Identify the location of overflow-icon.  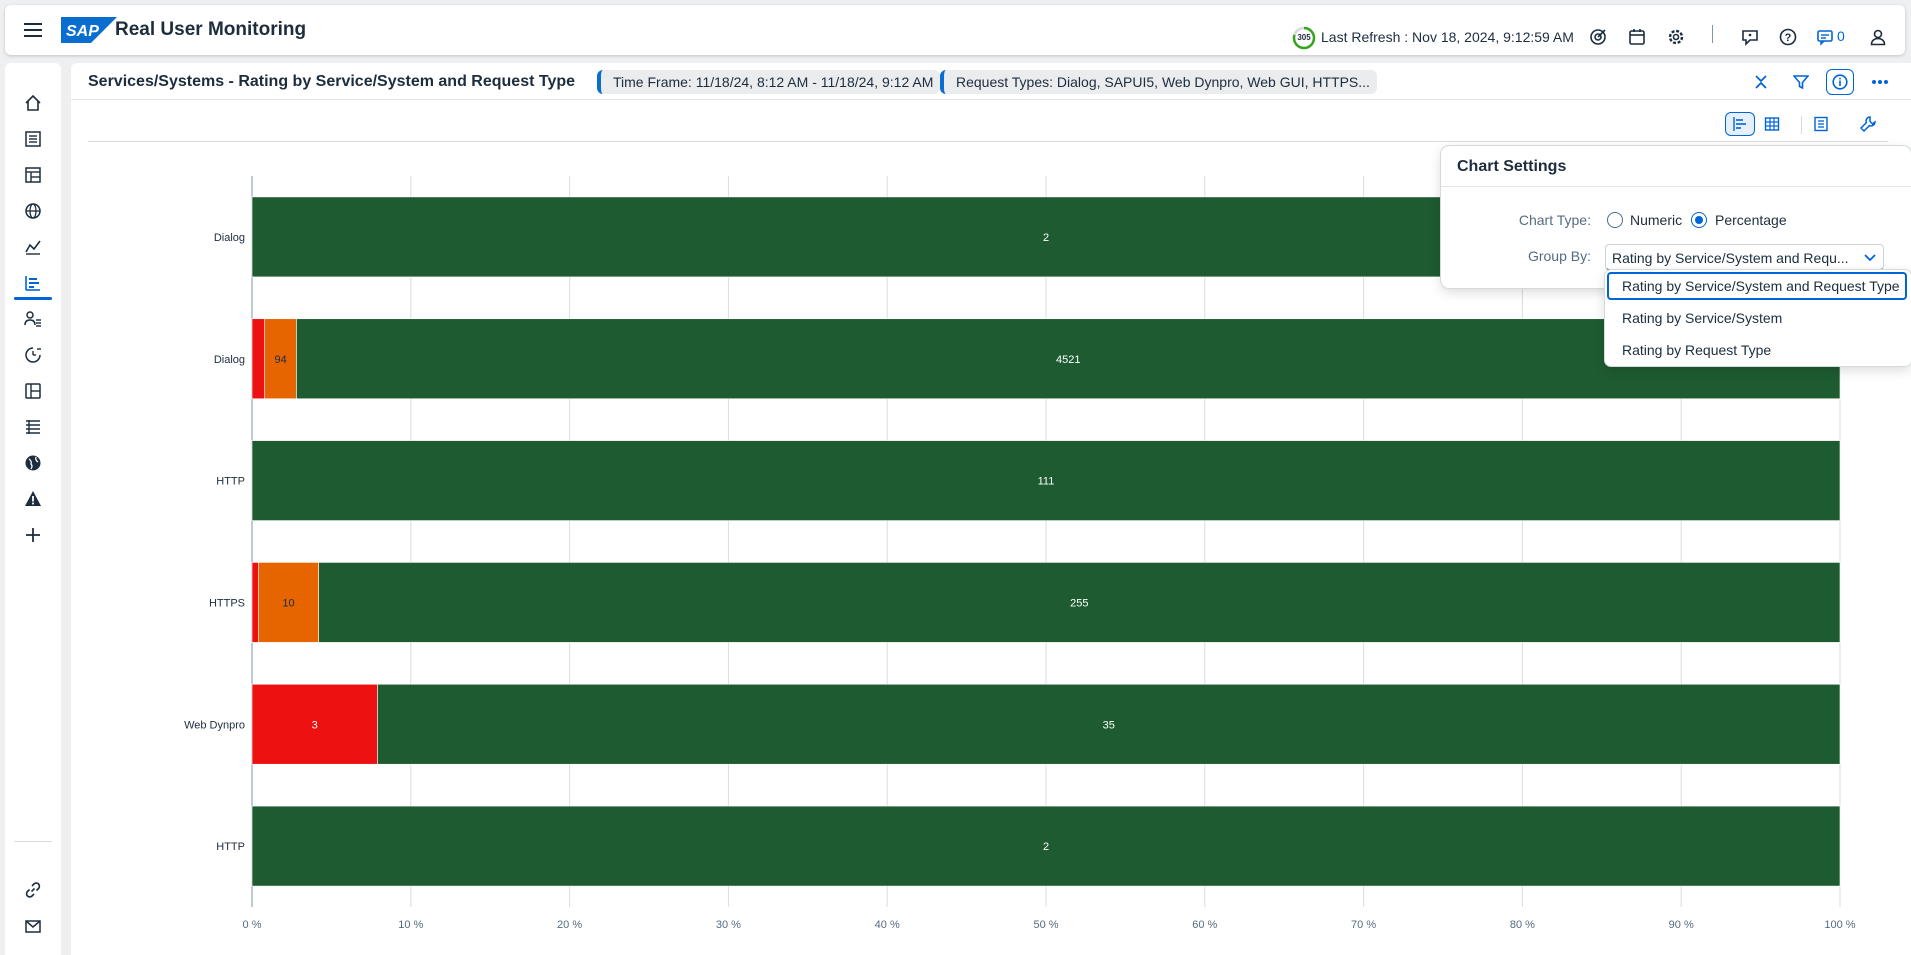
(1880, 82).